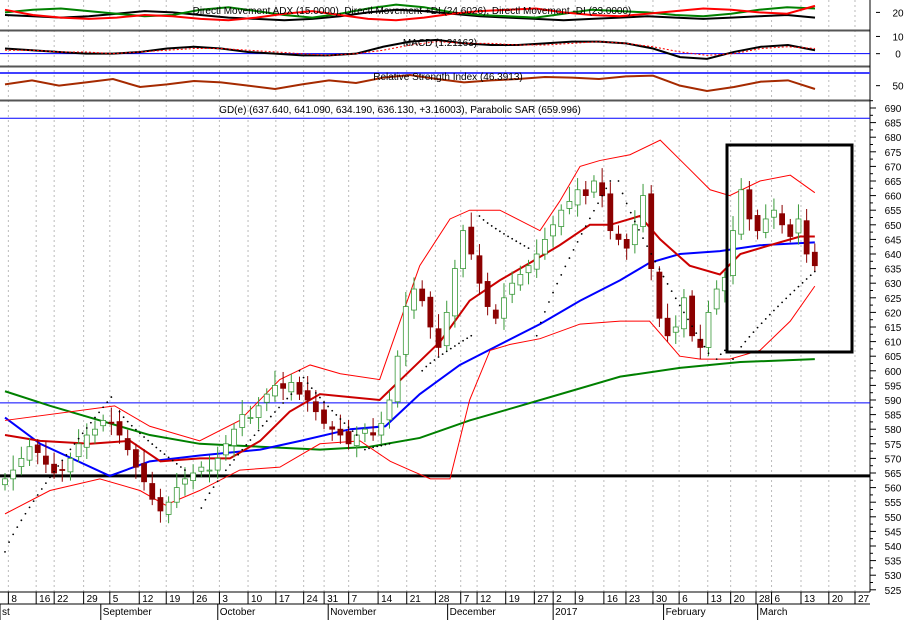 The image size is (910, 620). Describe the element at coordinates (313, 599) in the screenshot. I see `x-tick-label: 24` at that location.